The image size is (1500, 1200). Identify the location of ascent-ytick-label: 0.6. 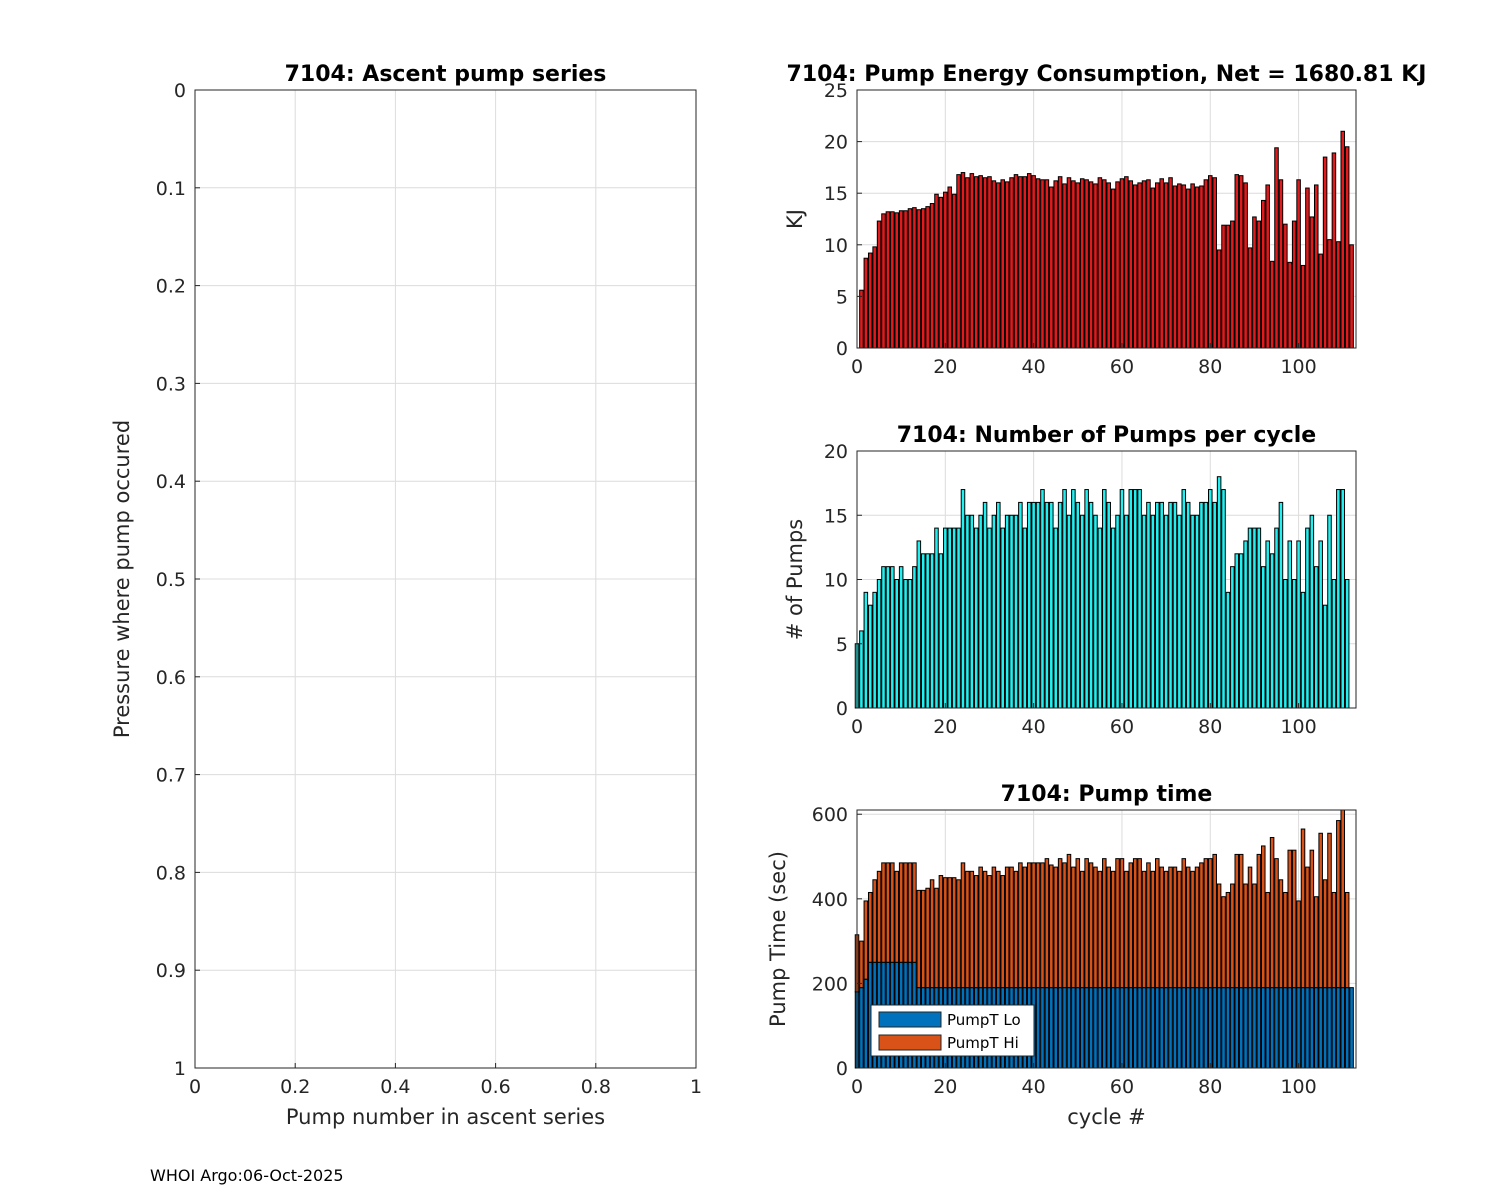
(171, 678).